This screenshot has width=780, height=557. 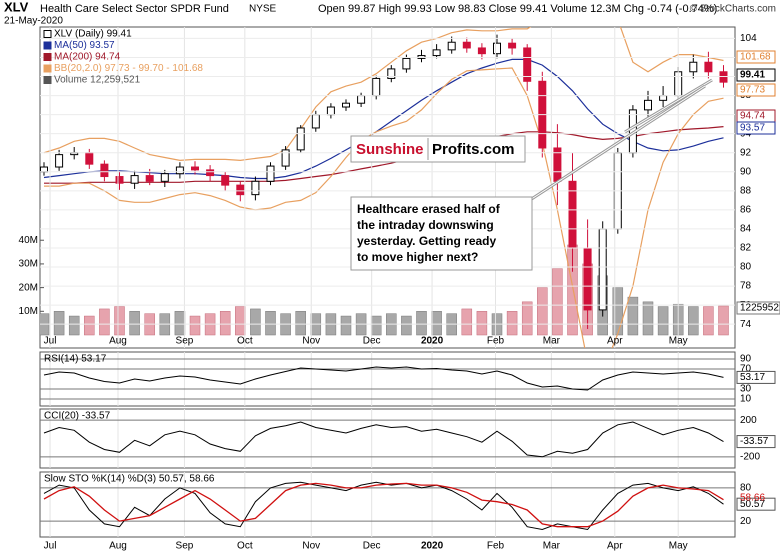 I want to click on last-value-label: 101.68, so click(x=755, y=57).